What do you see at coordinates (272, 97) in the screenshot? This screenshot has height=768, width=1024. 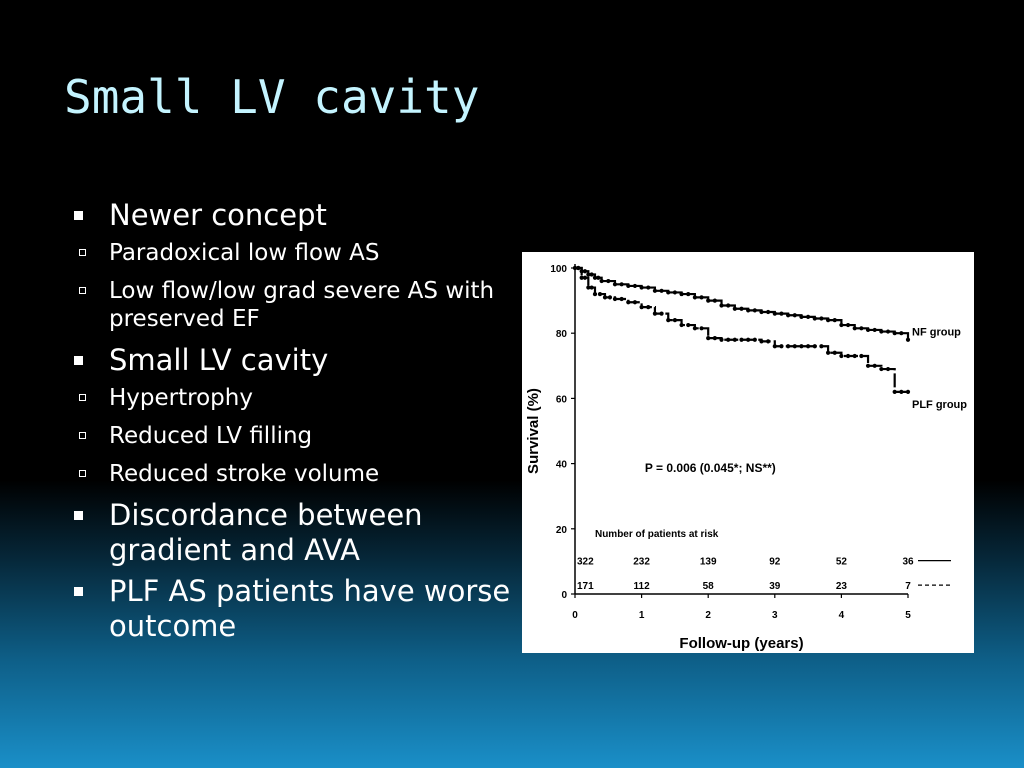 I see `slide-title: Small LV cavity` at bounding box center [272, 97].